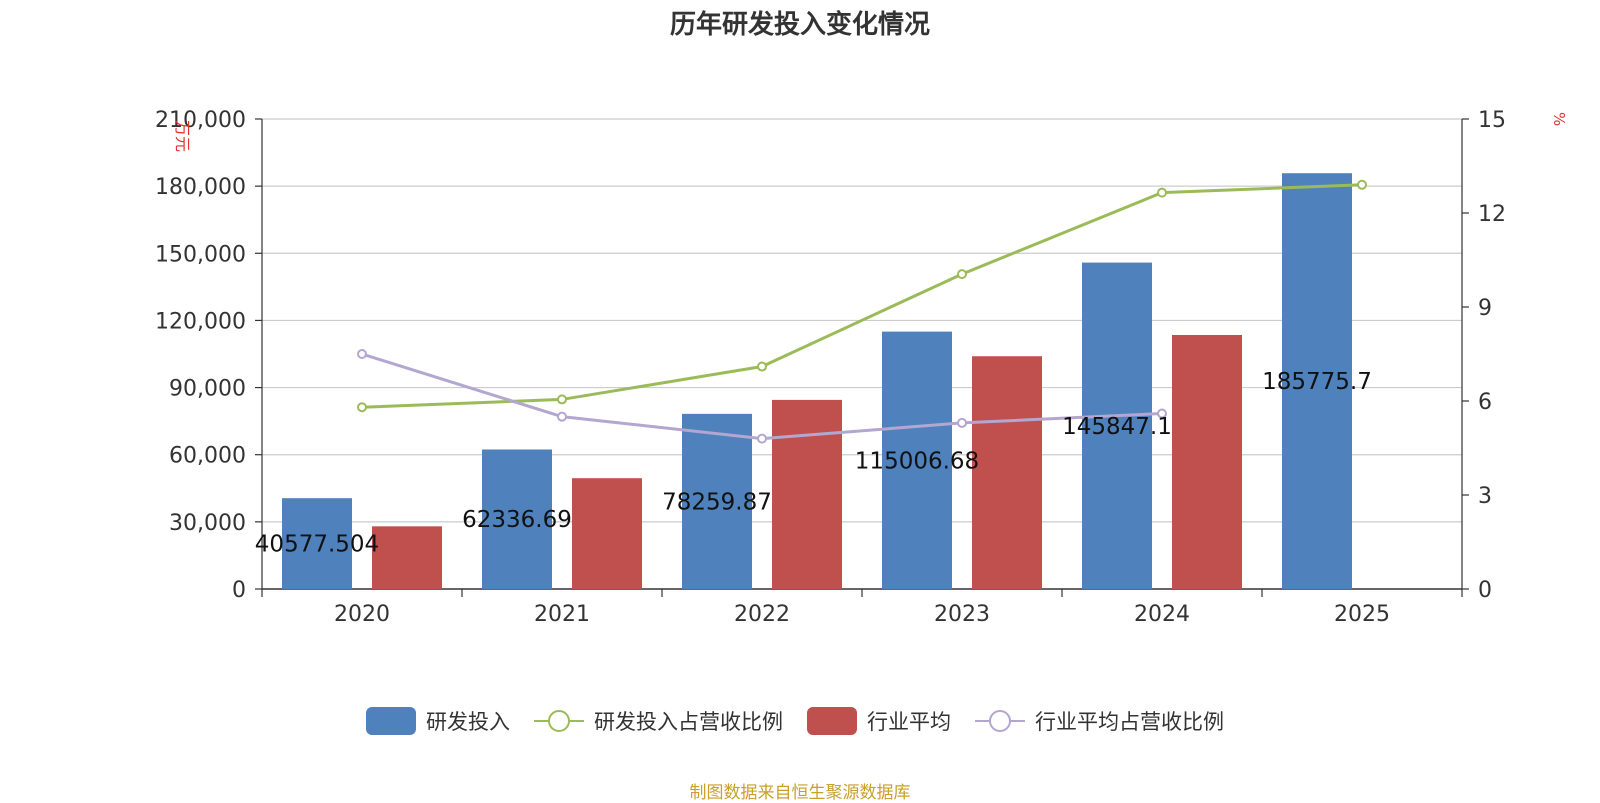 This screenshot has height=803, width=1600. I want to click on x-tick-label: 2020, so click(362, 614).